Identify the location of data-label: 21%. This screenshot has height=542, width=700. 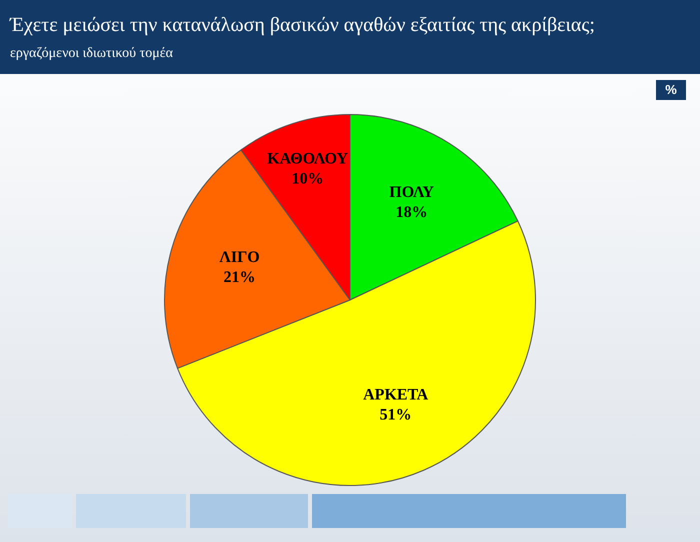
(240, 277).